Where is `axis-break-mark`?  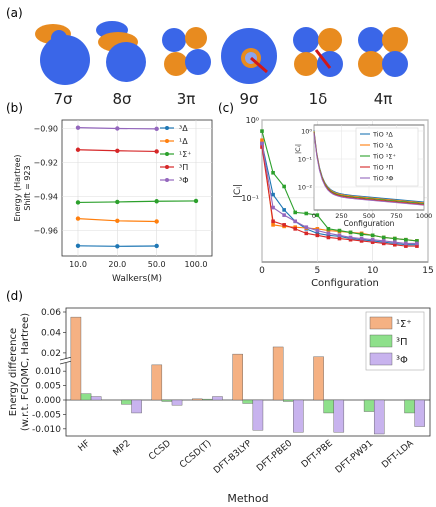
axis-break-mark is located at coordinates (66, 358).